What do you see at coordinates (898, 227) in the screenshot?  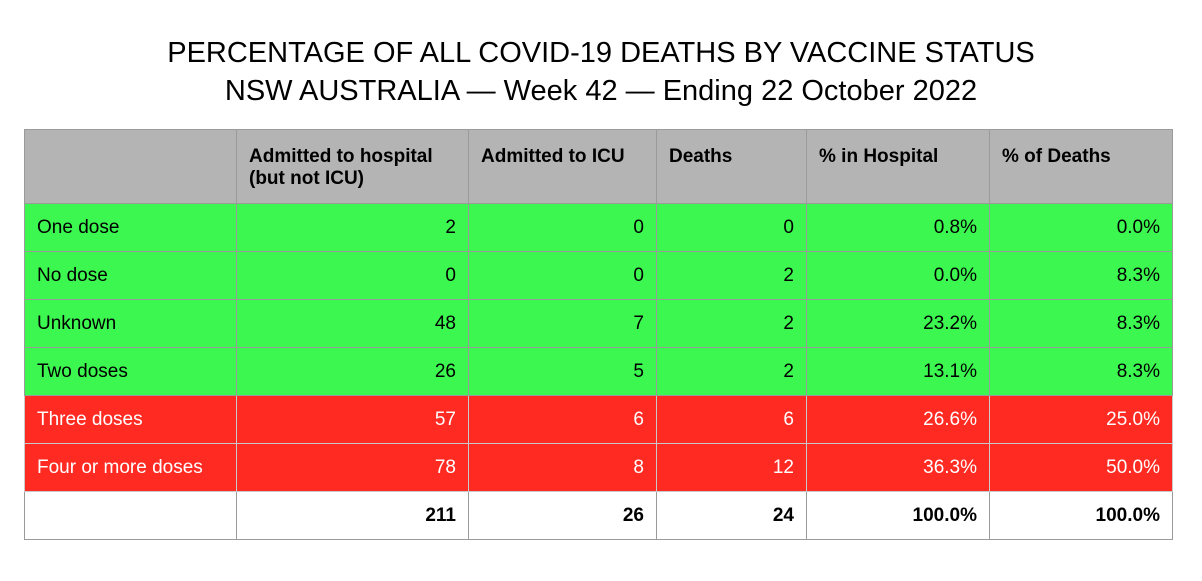 I see `cell-pct-hospital: 0.8%` at bounding box center [898, 227].